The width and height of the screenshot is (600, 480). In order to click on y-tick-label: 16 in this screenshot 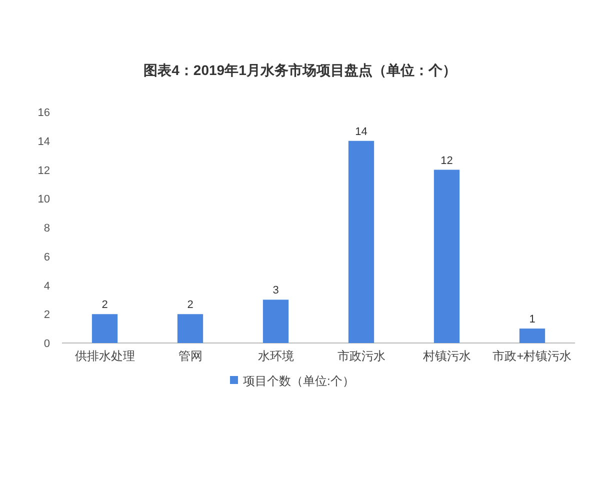, I will do `click(44, 113)`.